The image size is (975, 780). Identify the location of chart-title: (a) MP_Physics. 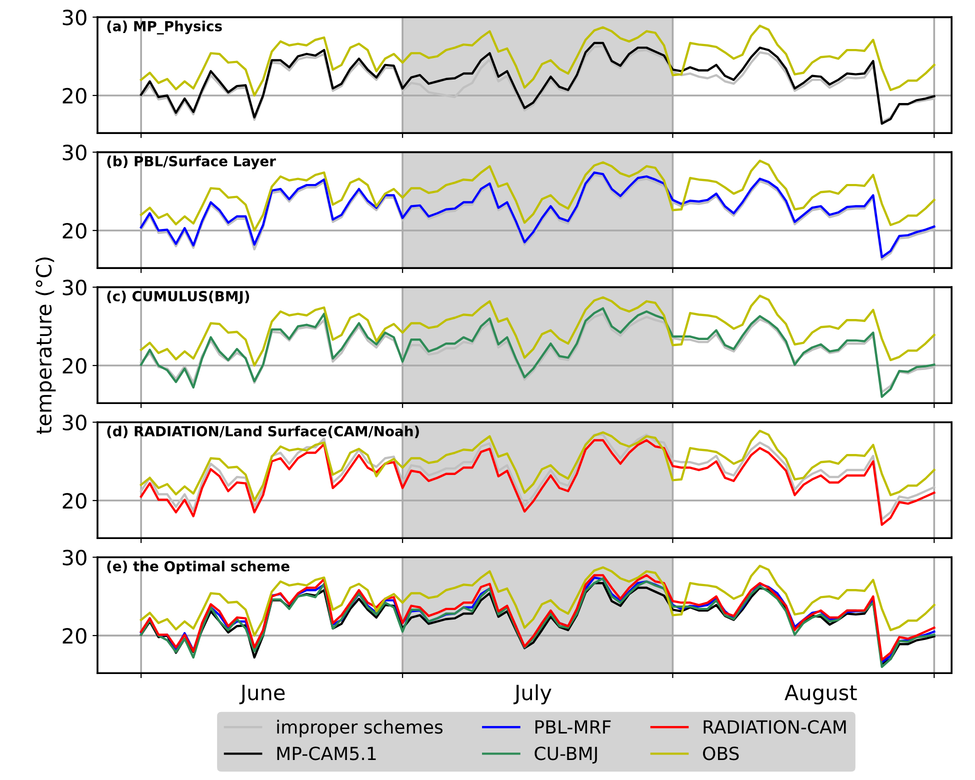
(164, 27).